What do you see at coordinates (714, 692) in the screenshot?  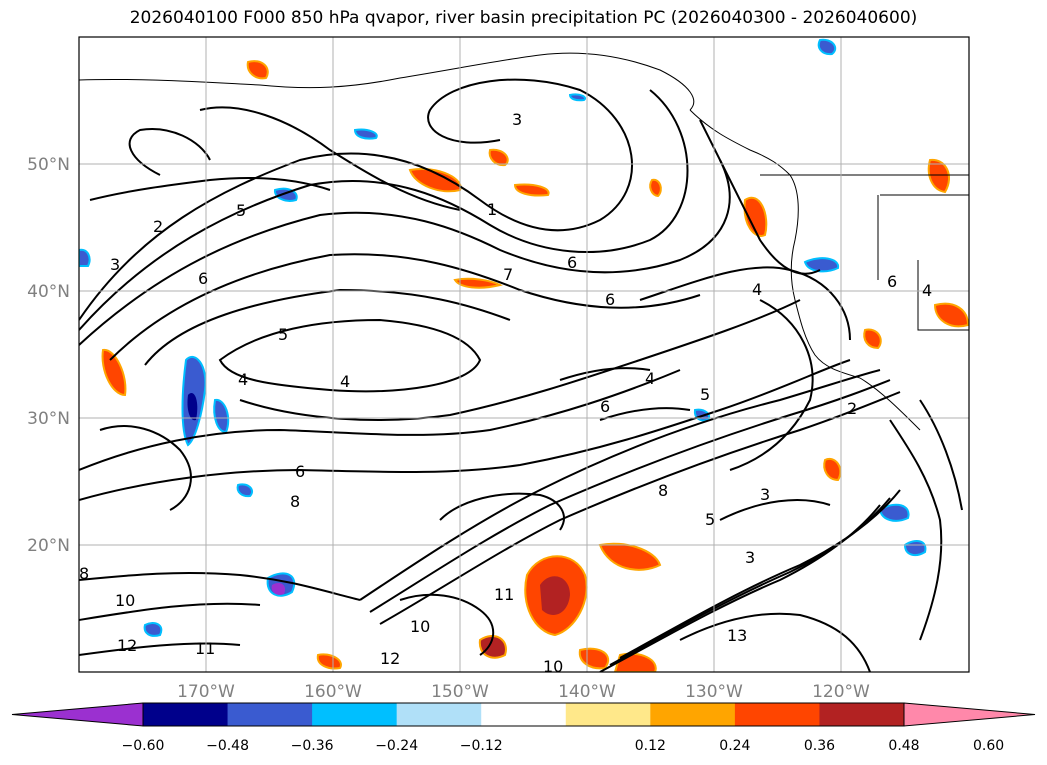 I see `lon-label-130w: 130°W` at bounding box center [714, 692].